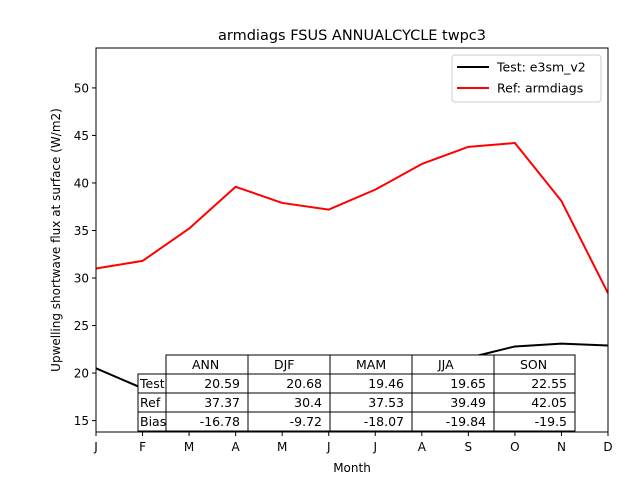 This screenshot has width=640, height=480. What do you see at coordinates (81, 374) in the screenshot?
I see `y-tick-label: 20` at bounding box center [81, 374].